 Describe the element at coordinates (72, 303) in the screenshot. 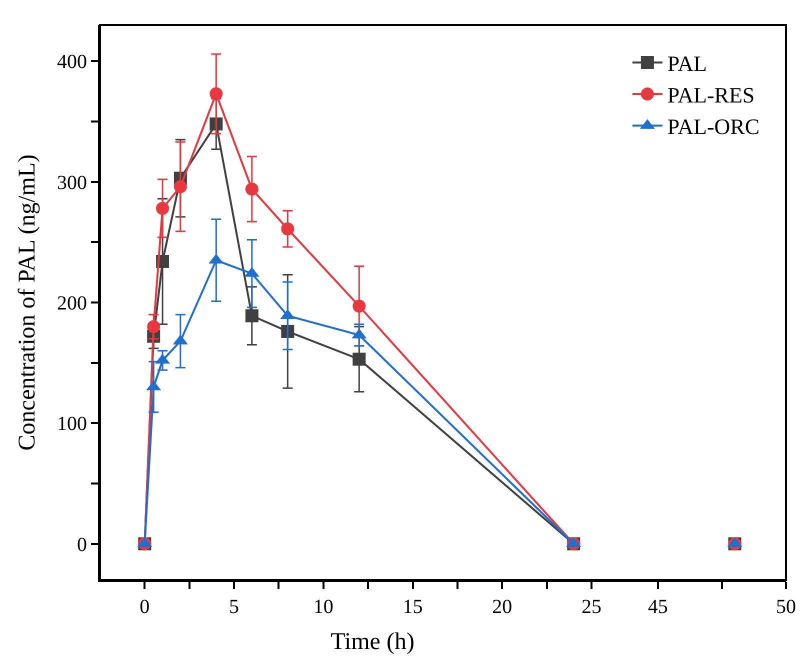

I see `y-tick-label: 200` at that location.